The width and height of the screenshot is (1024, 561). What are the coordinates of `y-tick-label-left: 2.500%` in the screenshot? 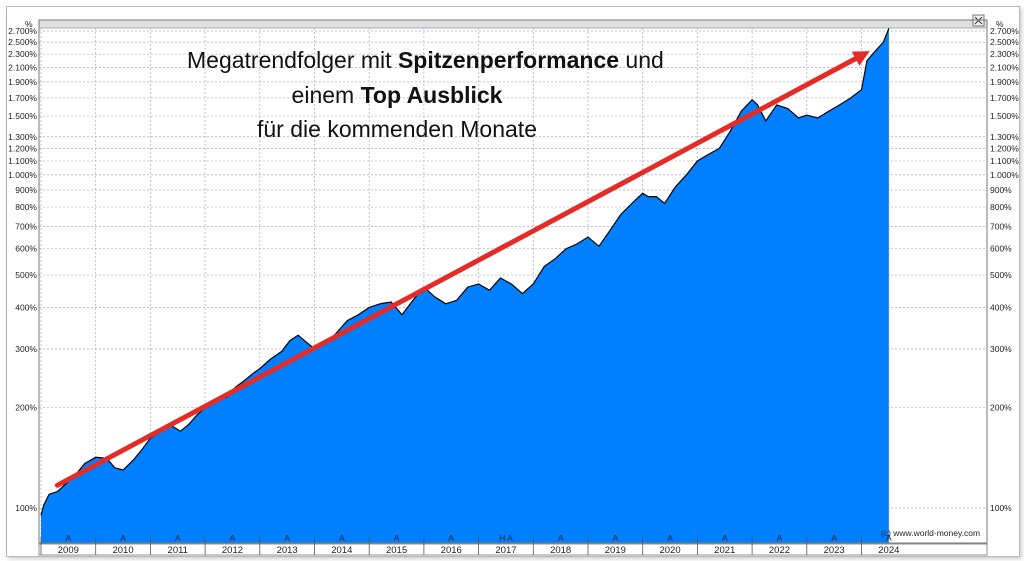 It's located at (22, 42).